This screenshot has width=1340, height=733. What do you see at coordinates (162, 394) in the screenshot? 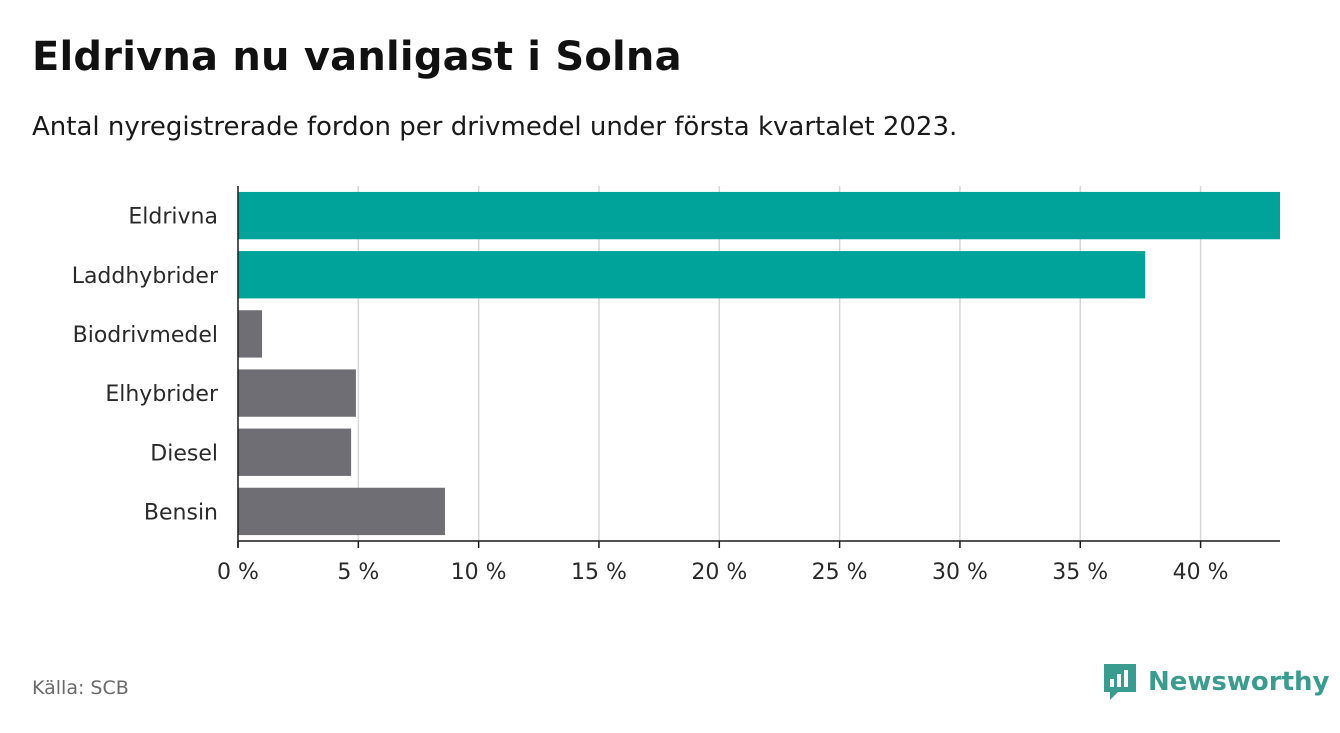
I see `category-label: Elhybrider` at bounding box center [162, 394].